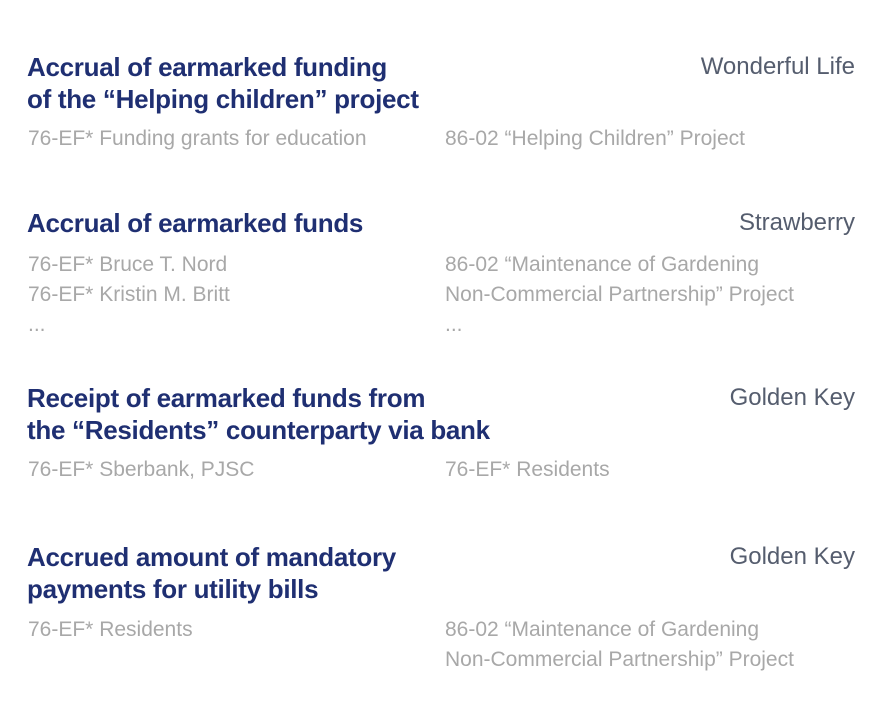  What do you see at coordinates (195, 223) in the screenshot?
I see `entry-title-line: Accrual of earmarked funds` at bounding box center [195, 223].